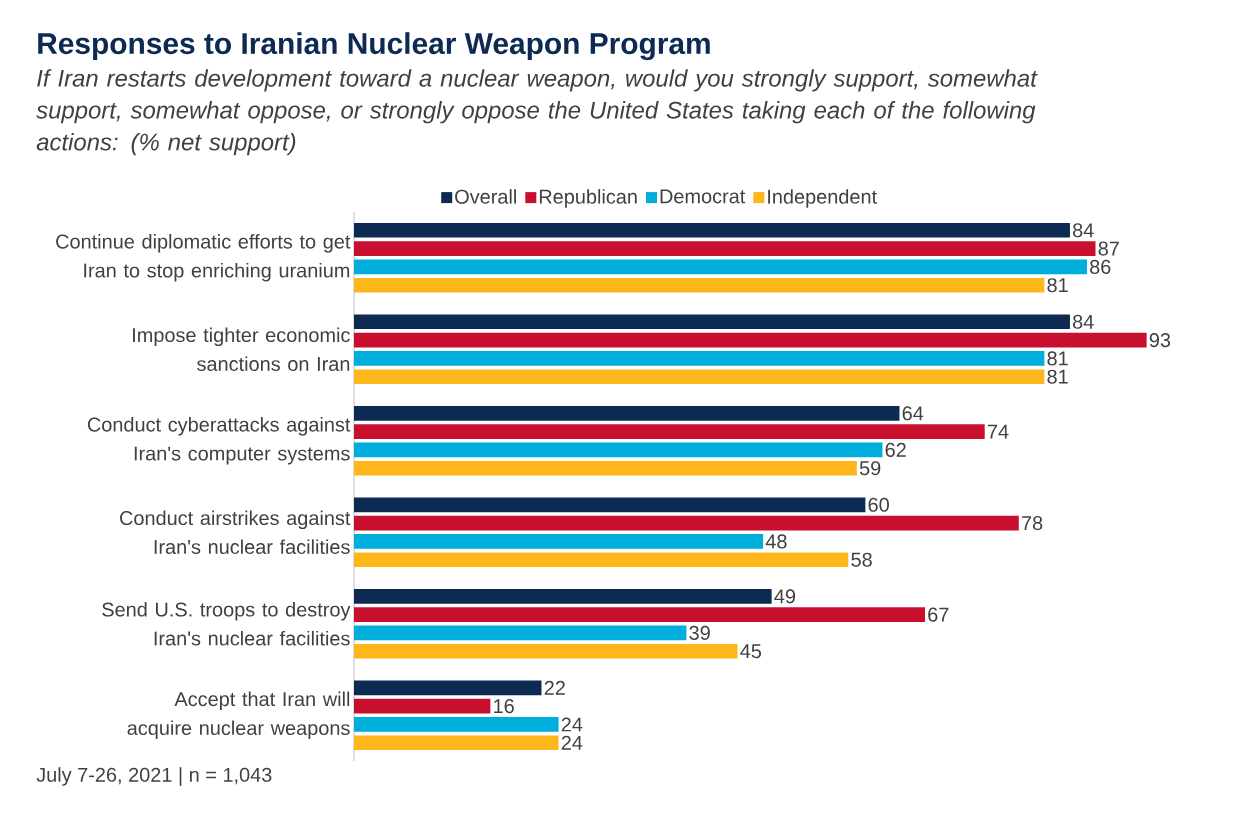 The height and width of the screenshot is (827, 1257). I want to click on y-tick-label: Continue diplomatic efforts to get Iran to stop enriching uranium, so click(203, 258).